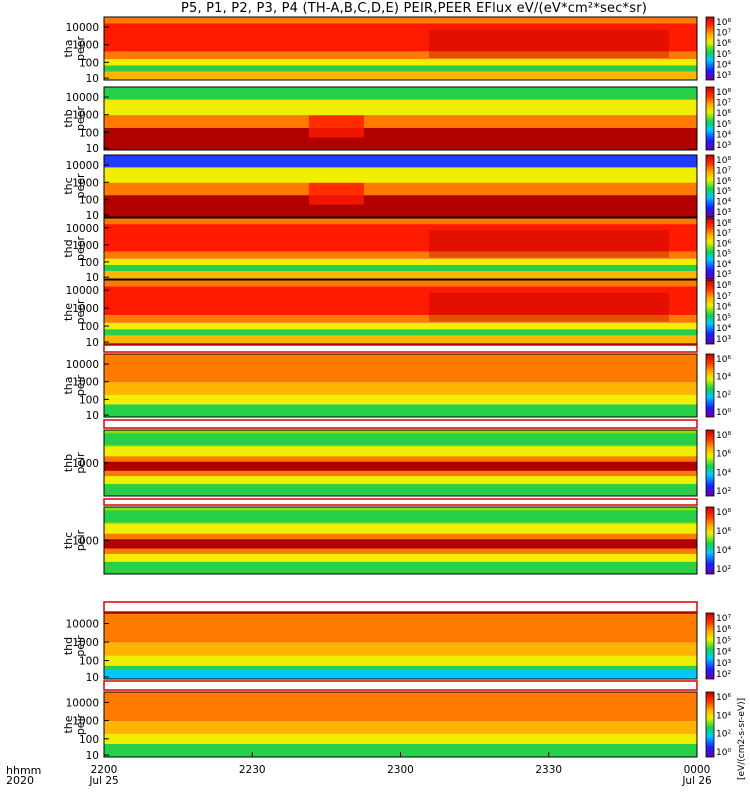 The image size is (750, 800). What do you see at coordinates (400, 770) in the screenshot?
I see `x-tick-label: 2300` at bounding box center [400, 770].